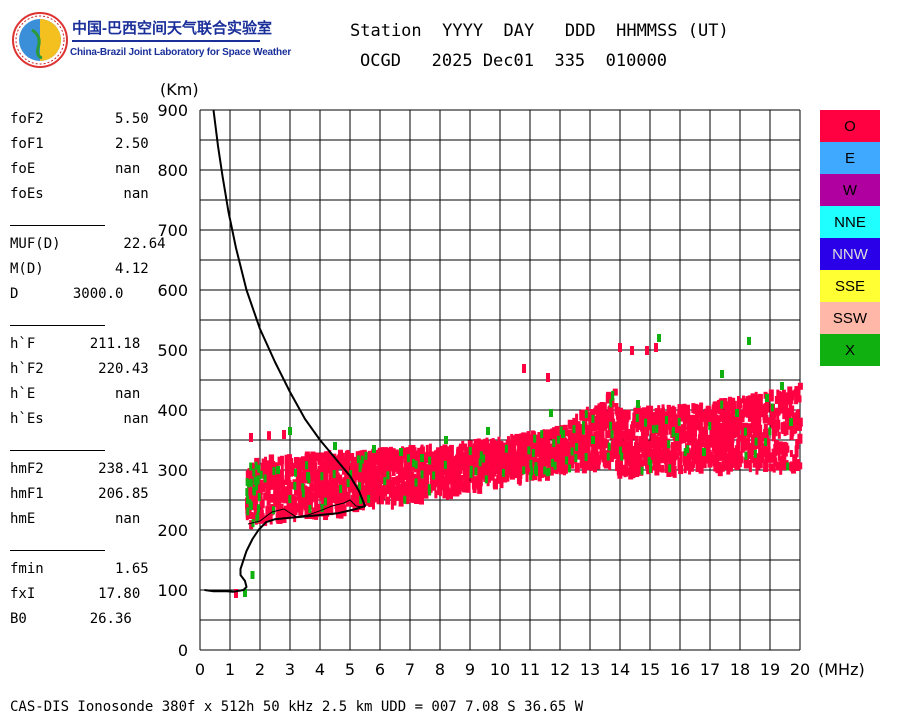  Describe the element at coordinates (350, 669) in the screenshot. I see `x-tick-label: 5` at that location.